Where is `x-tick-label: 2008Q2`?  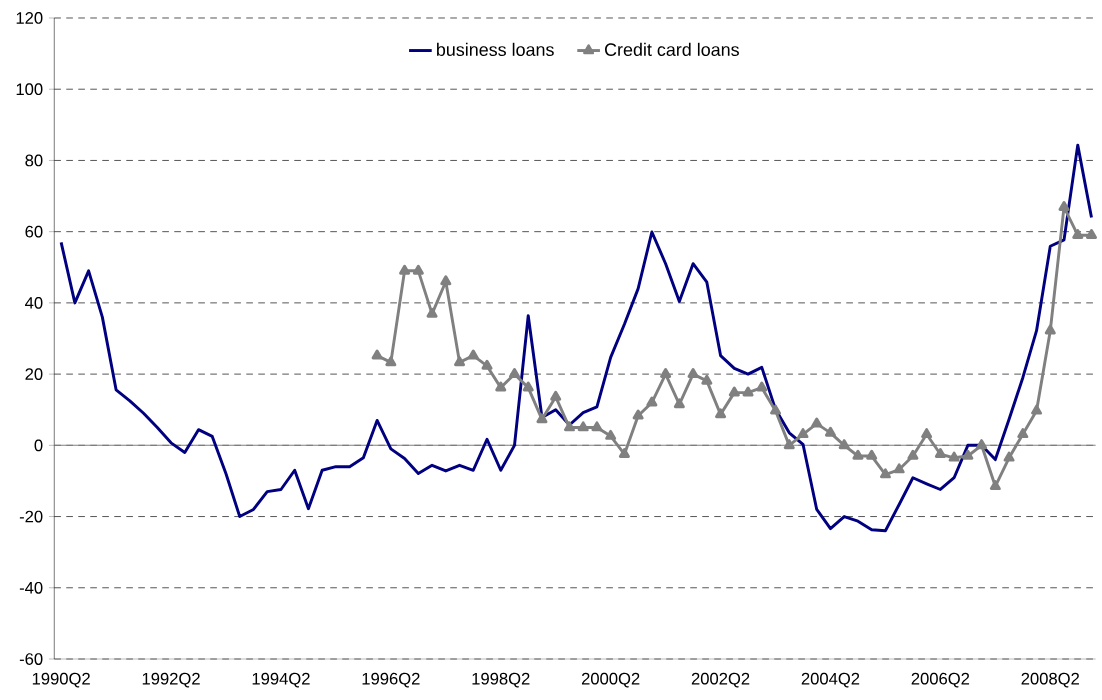 x-tick-label: 2008Q2 is located at coordinates (1050, 680).